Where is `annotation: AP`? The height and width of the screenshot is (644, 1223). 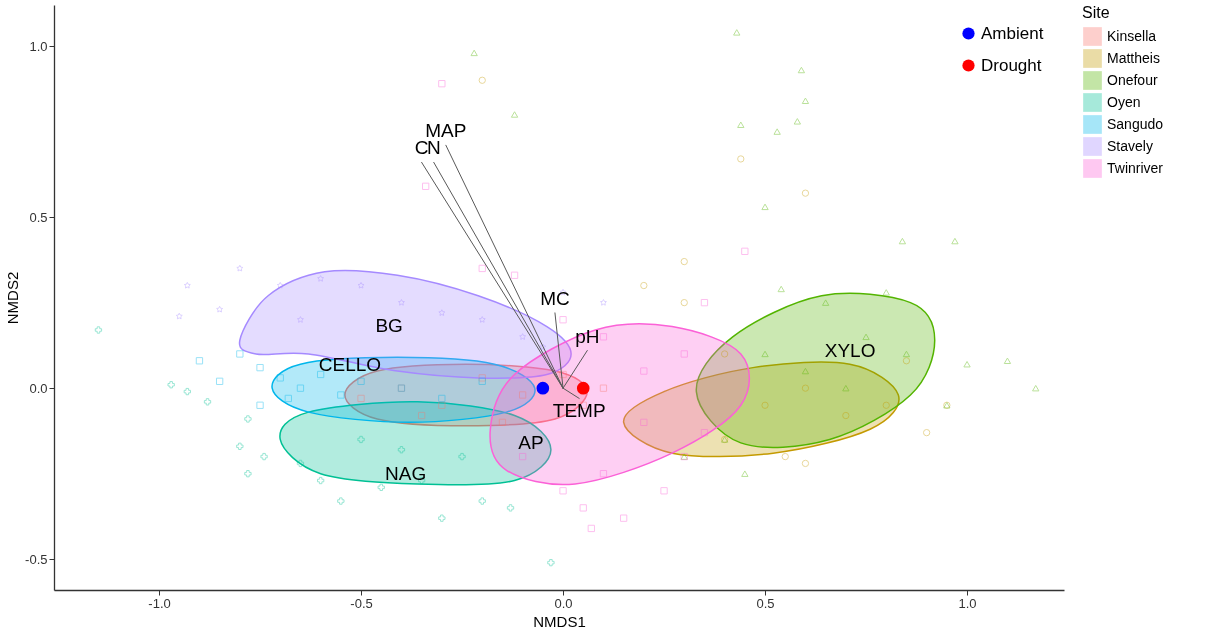
annotation: AP is located at coordinates (531, 442).